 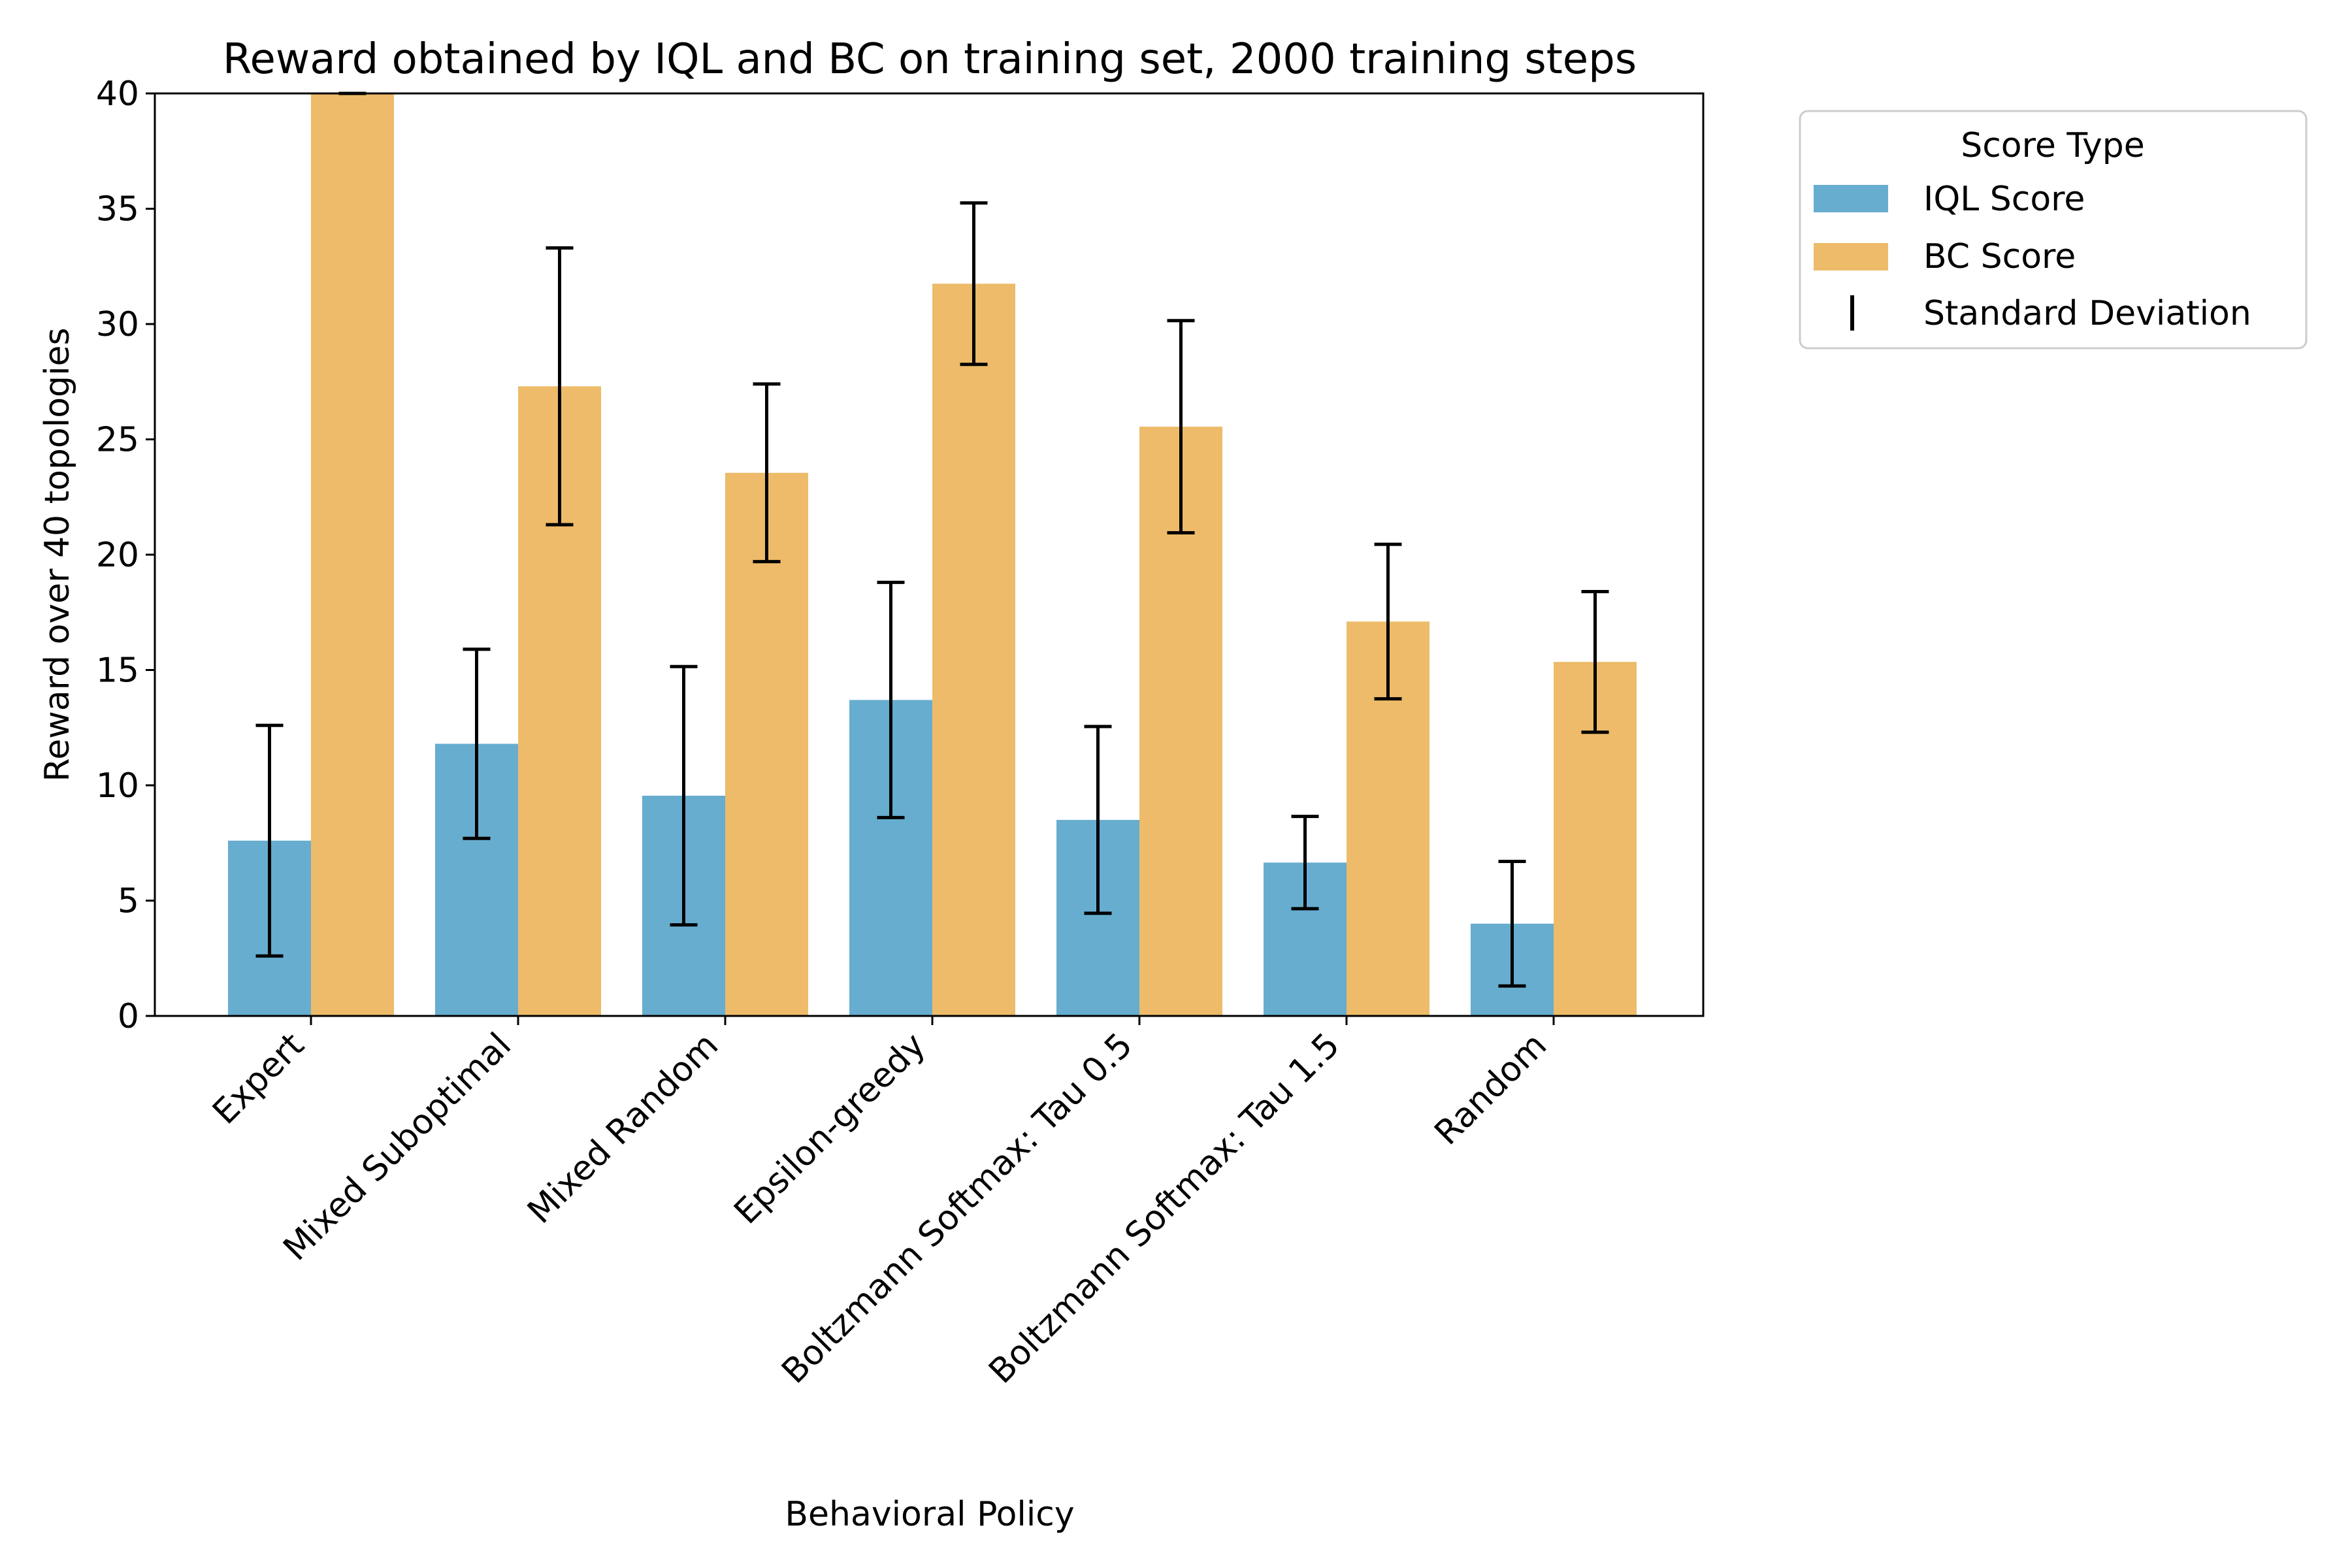 What do you see at coordinates (560, 386) in the screenshot?
I see `errorbar-bc-score-mixed-suboptimal` at bounding box center [560, 386].